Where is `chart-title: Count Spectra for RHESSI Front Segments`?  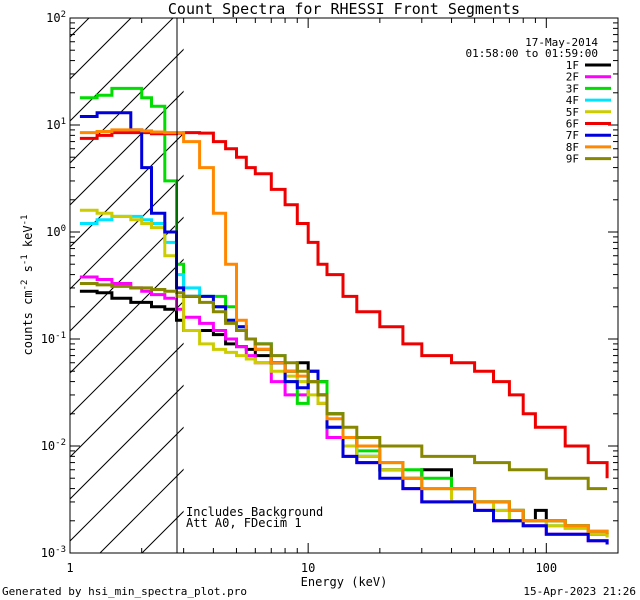
chart-title: Count Spectra for RHESSI Front Segments is located at coordinates (344, 9).